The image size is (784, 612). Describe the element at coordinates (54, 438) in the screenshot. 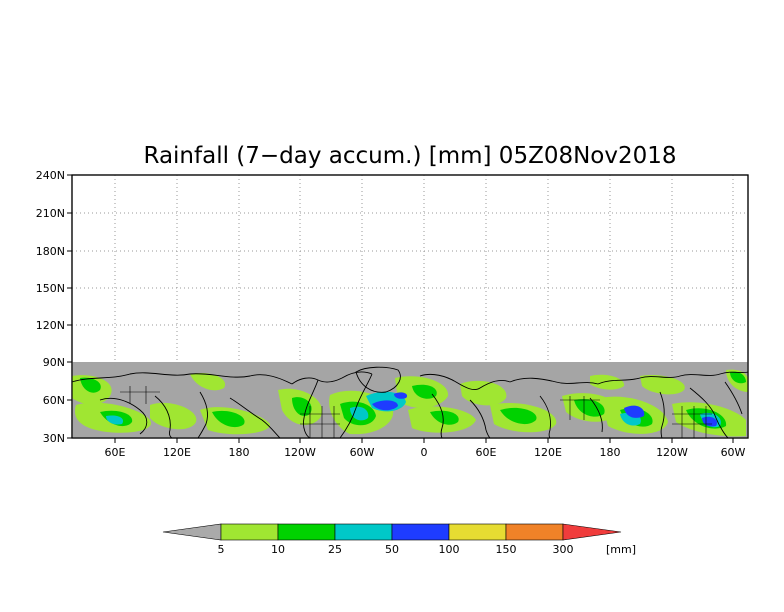

I see `y-tick-label: 30N` at that location.